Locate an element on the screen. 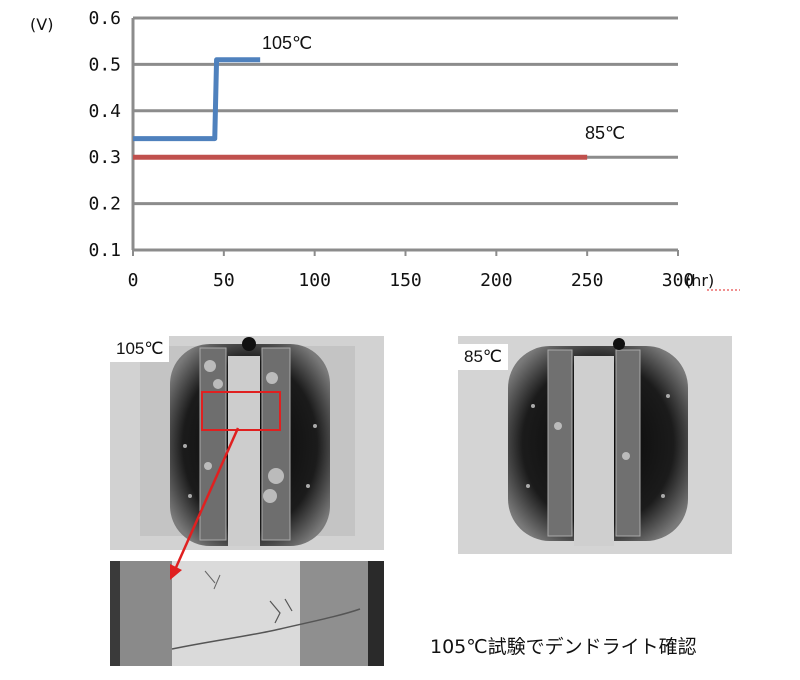  x-tick-labels: 0 50 100 150 200 250 300 is located at coordinates (411, 280).